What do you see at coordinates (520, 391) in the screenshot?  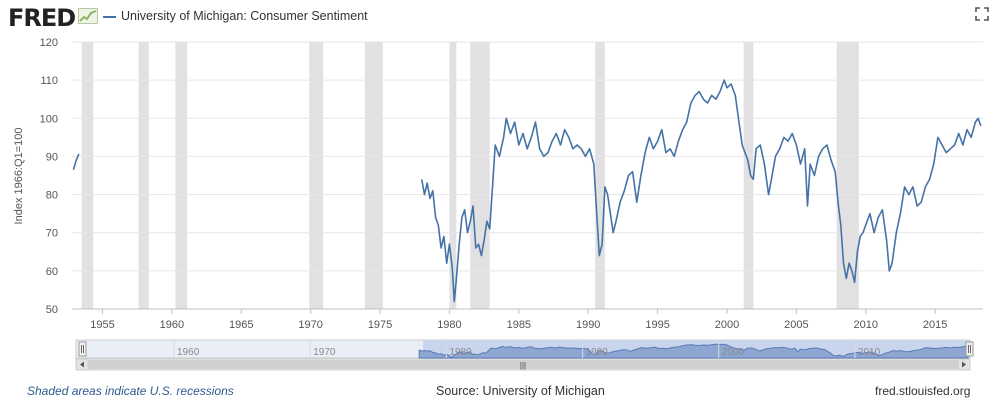 I see `source-note: Source: University of Michigan` at bounding box center [520, 391].